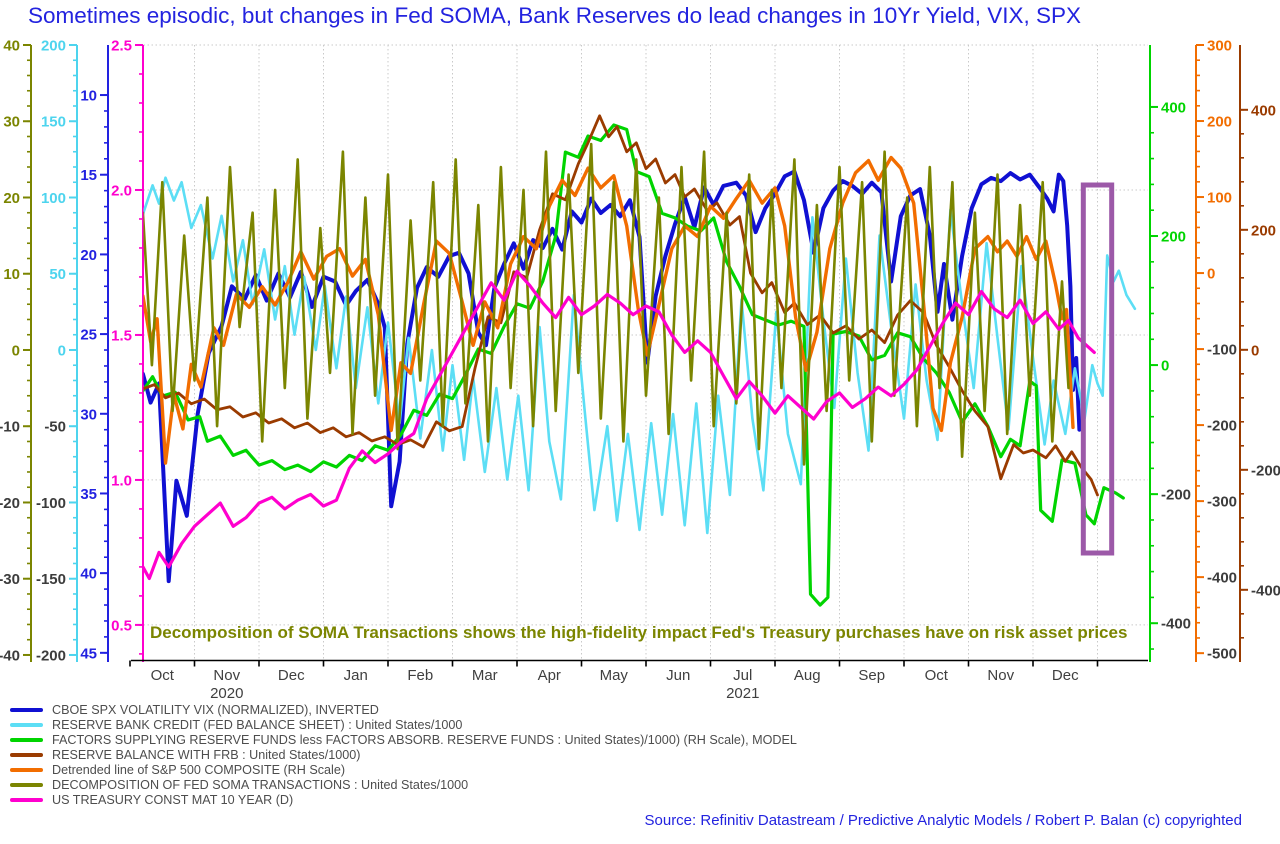 The width and height of the screenshot is (1280, 844). I want to click on svg-text: 300, so click(1219, 46).